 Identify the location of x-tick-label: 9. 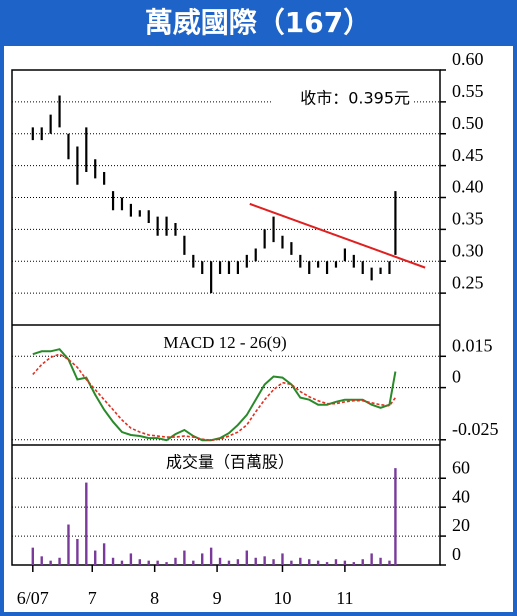
(217, 598).